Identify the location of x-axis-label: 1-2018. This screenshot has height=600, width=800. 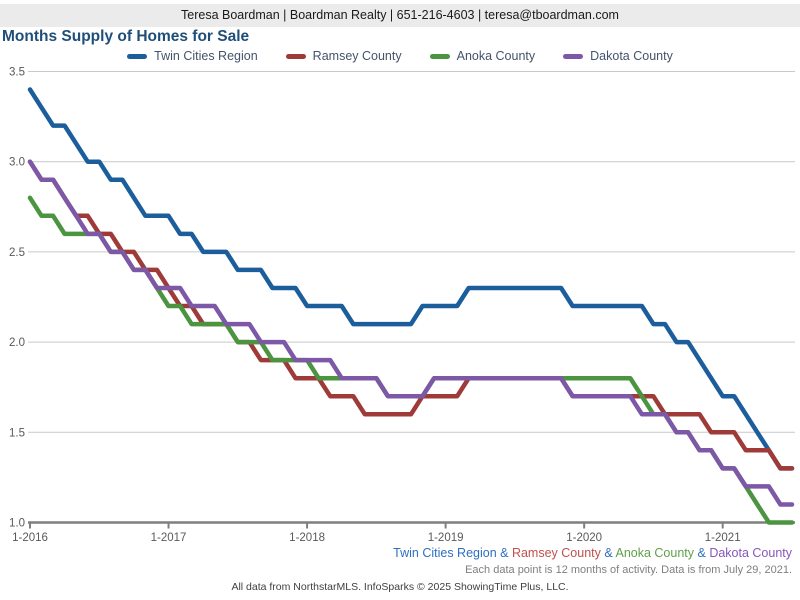
(307, 538).